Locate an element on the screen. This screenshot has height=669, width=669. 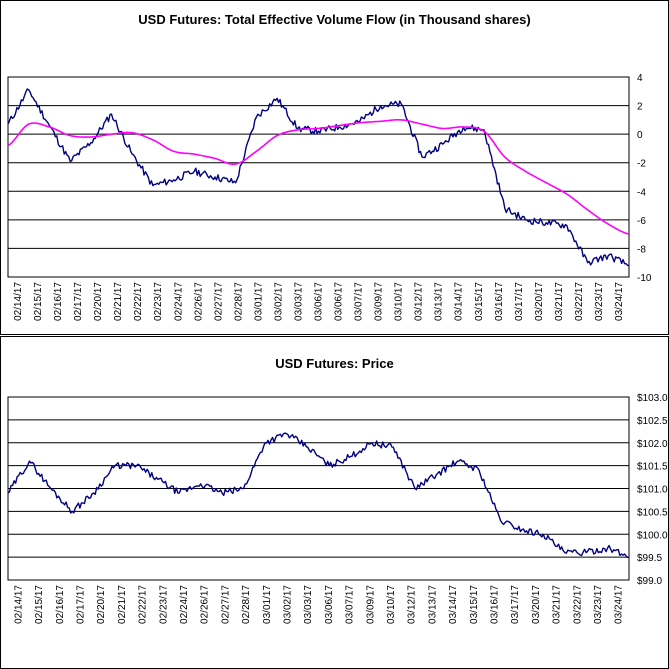
y-tick-label: $100.5 is located at coordinates (652, 512).